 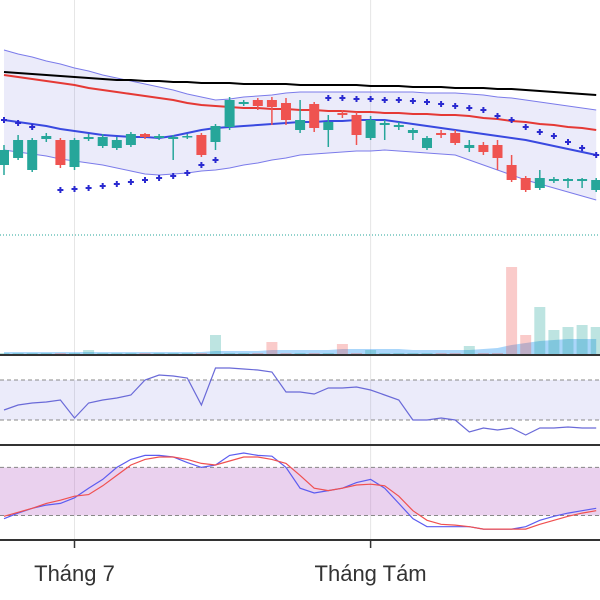 I want to click on x-tick-label: Tháng 7, so click(x=74, y=573).